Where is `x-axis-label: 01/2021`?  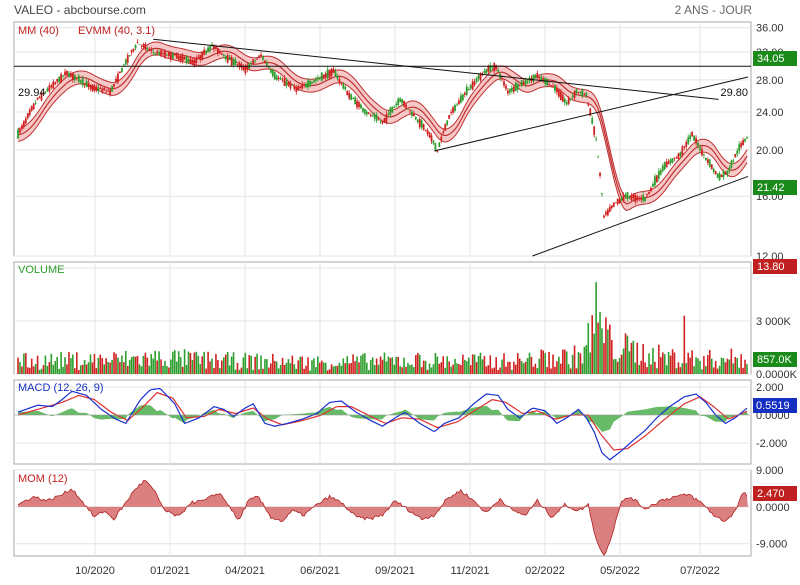 x-axis-label: 01/2021 is located at coordinates (170, 571).